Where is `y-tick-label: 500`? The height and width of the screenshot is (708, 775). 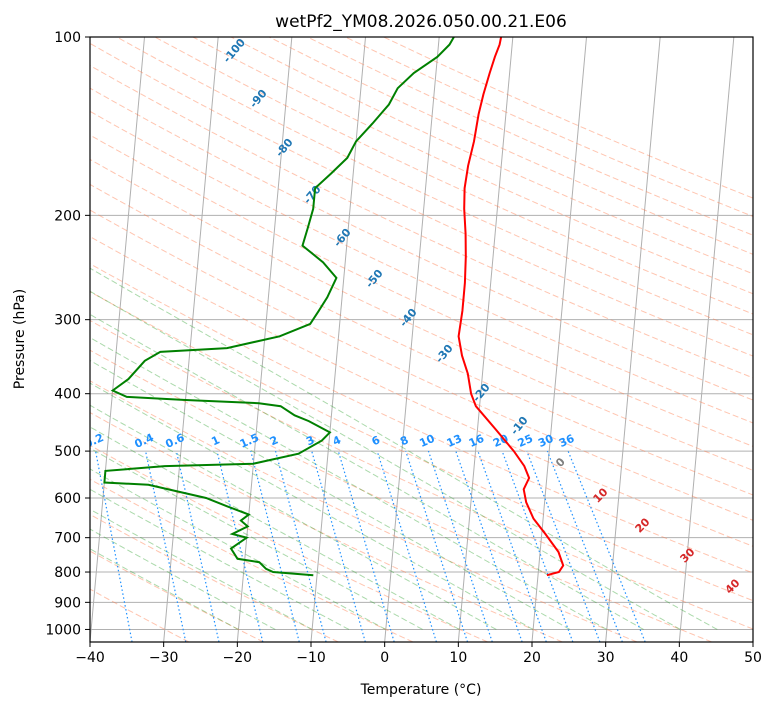 y-tick-label: 500 is located at coordinates (67, 452).